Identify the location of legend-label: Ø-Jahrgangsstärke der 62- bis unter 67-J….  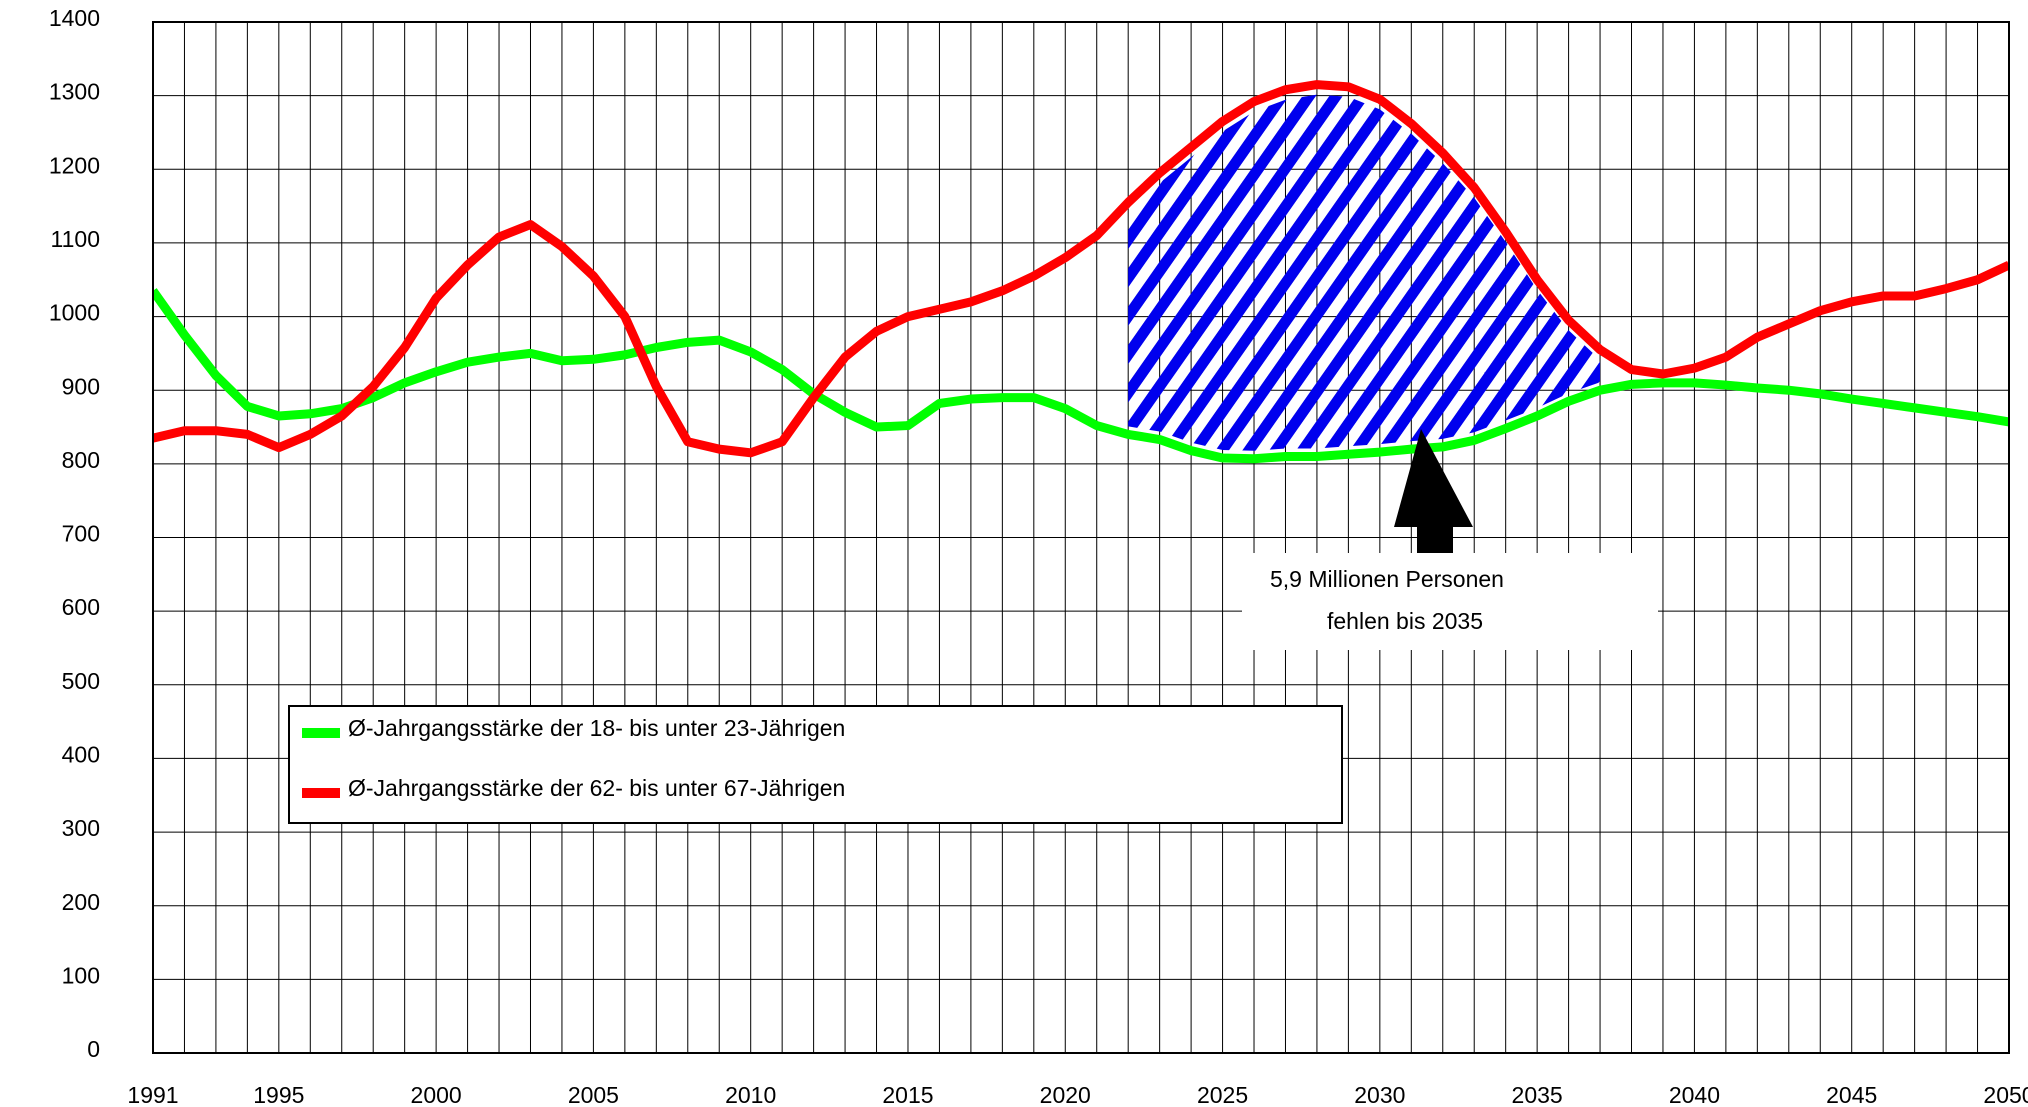
(596, 788).